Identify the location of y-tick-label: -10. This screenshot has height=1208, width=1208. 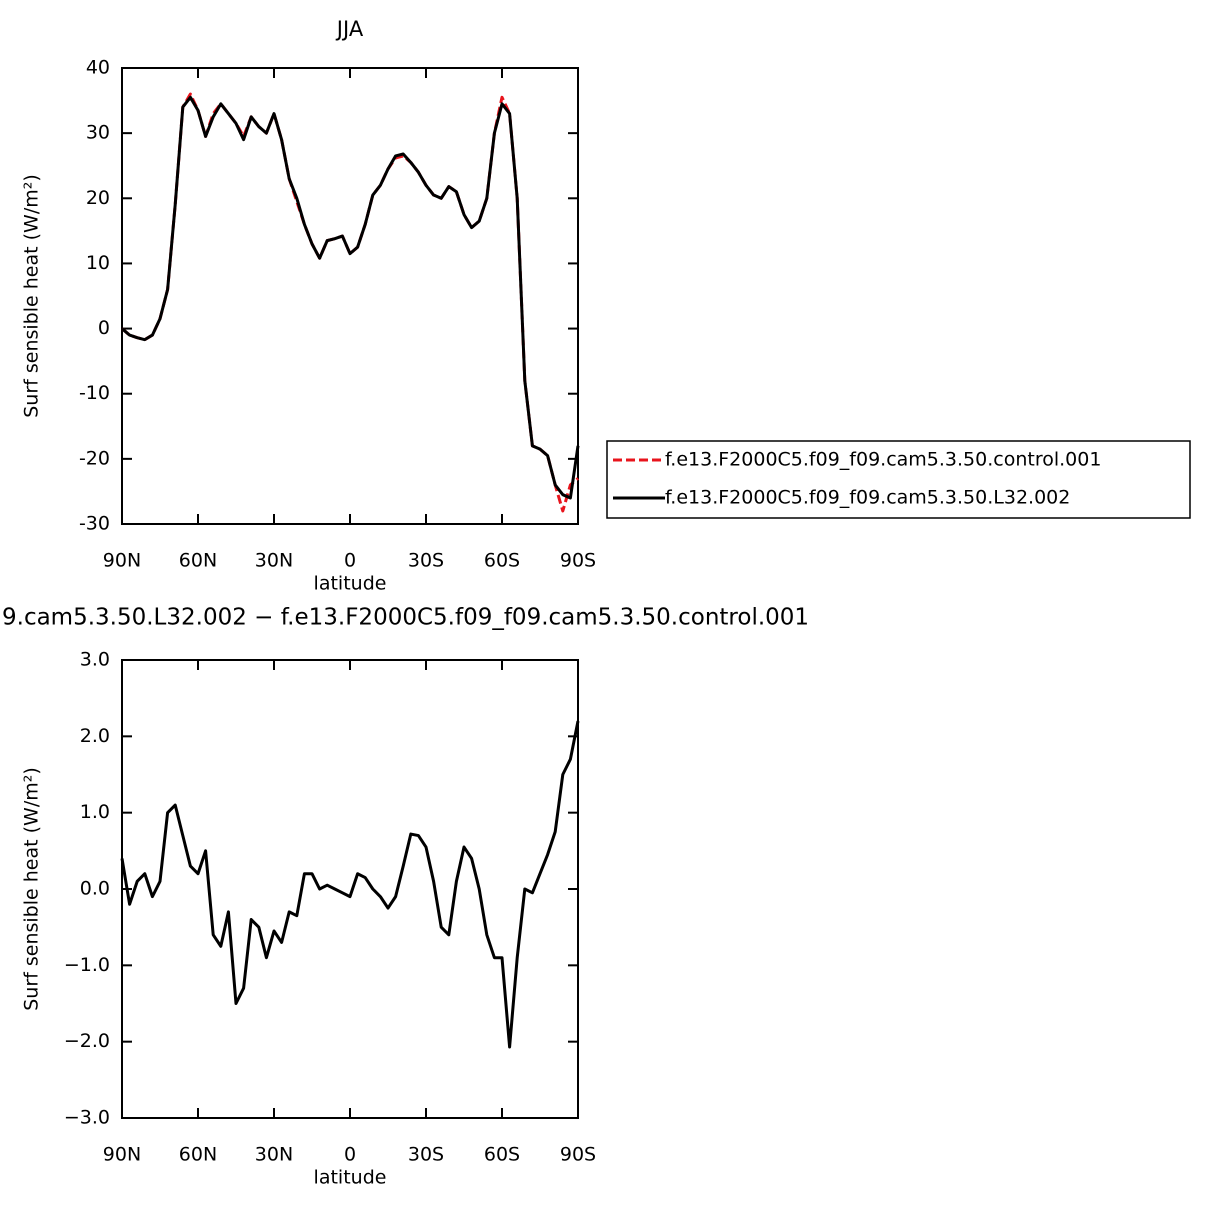
(94, 393).